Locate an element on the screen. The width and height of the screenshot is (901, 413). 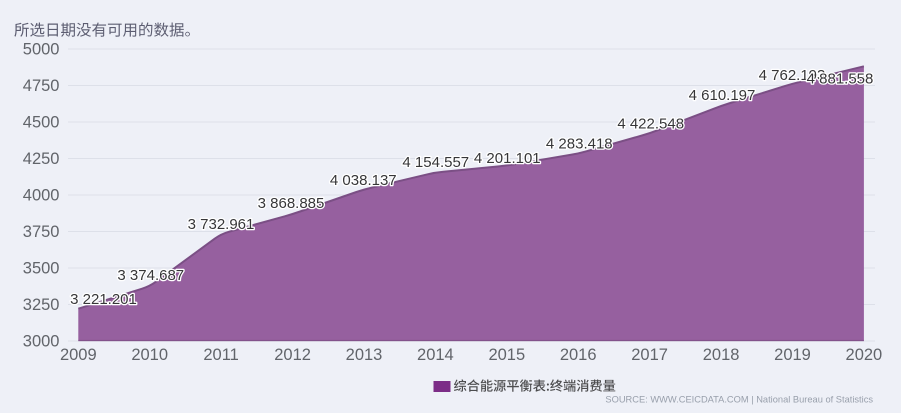
svg-text: 2017 is located at coordinates (649, 355).